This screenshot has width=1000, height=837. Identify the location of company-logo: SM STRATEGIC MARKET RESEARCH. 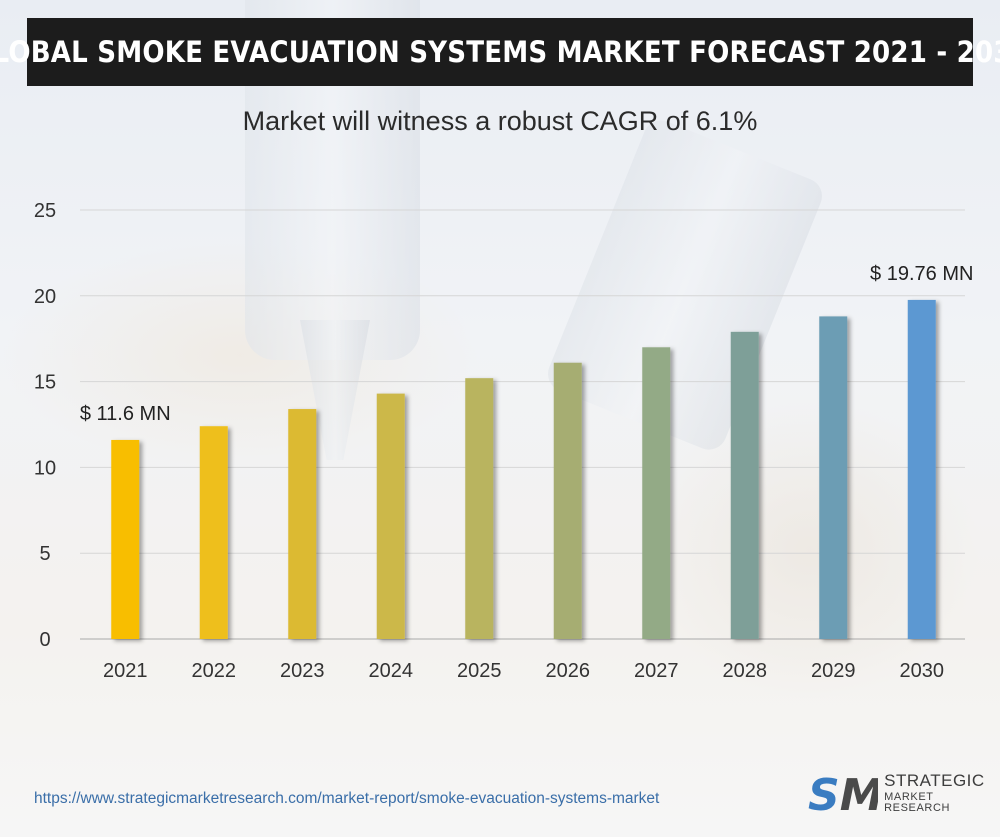
(903, 793).